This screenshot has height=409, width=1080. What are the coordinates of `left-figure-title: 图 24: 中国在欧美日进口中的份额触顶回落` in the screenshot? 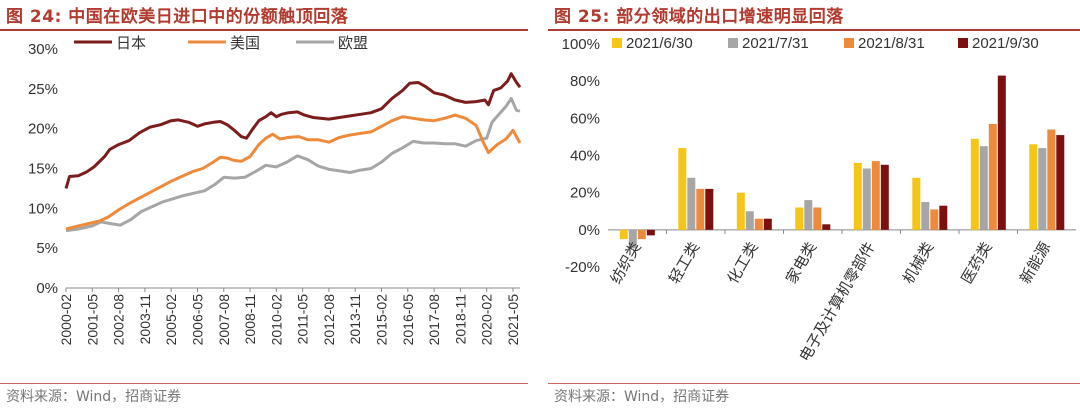 It's located at (177, 17).